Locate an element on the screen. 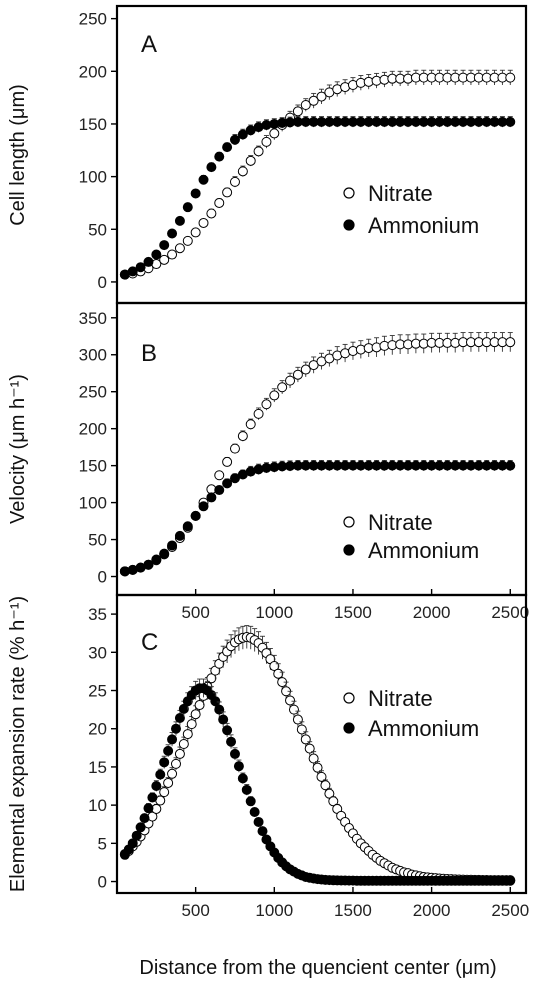  panel-b-letter: B is located at coordinates (149, 353).